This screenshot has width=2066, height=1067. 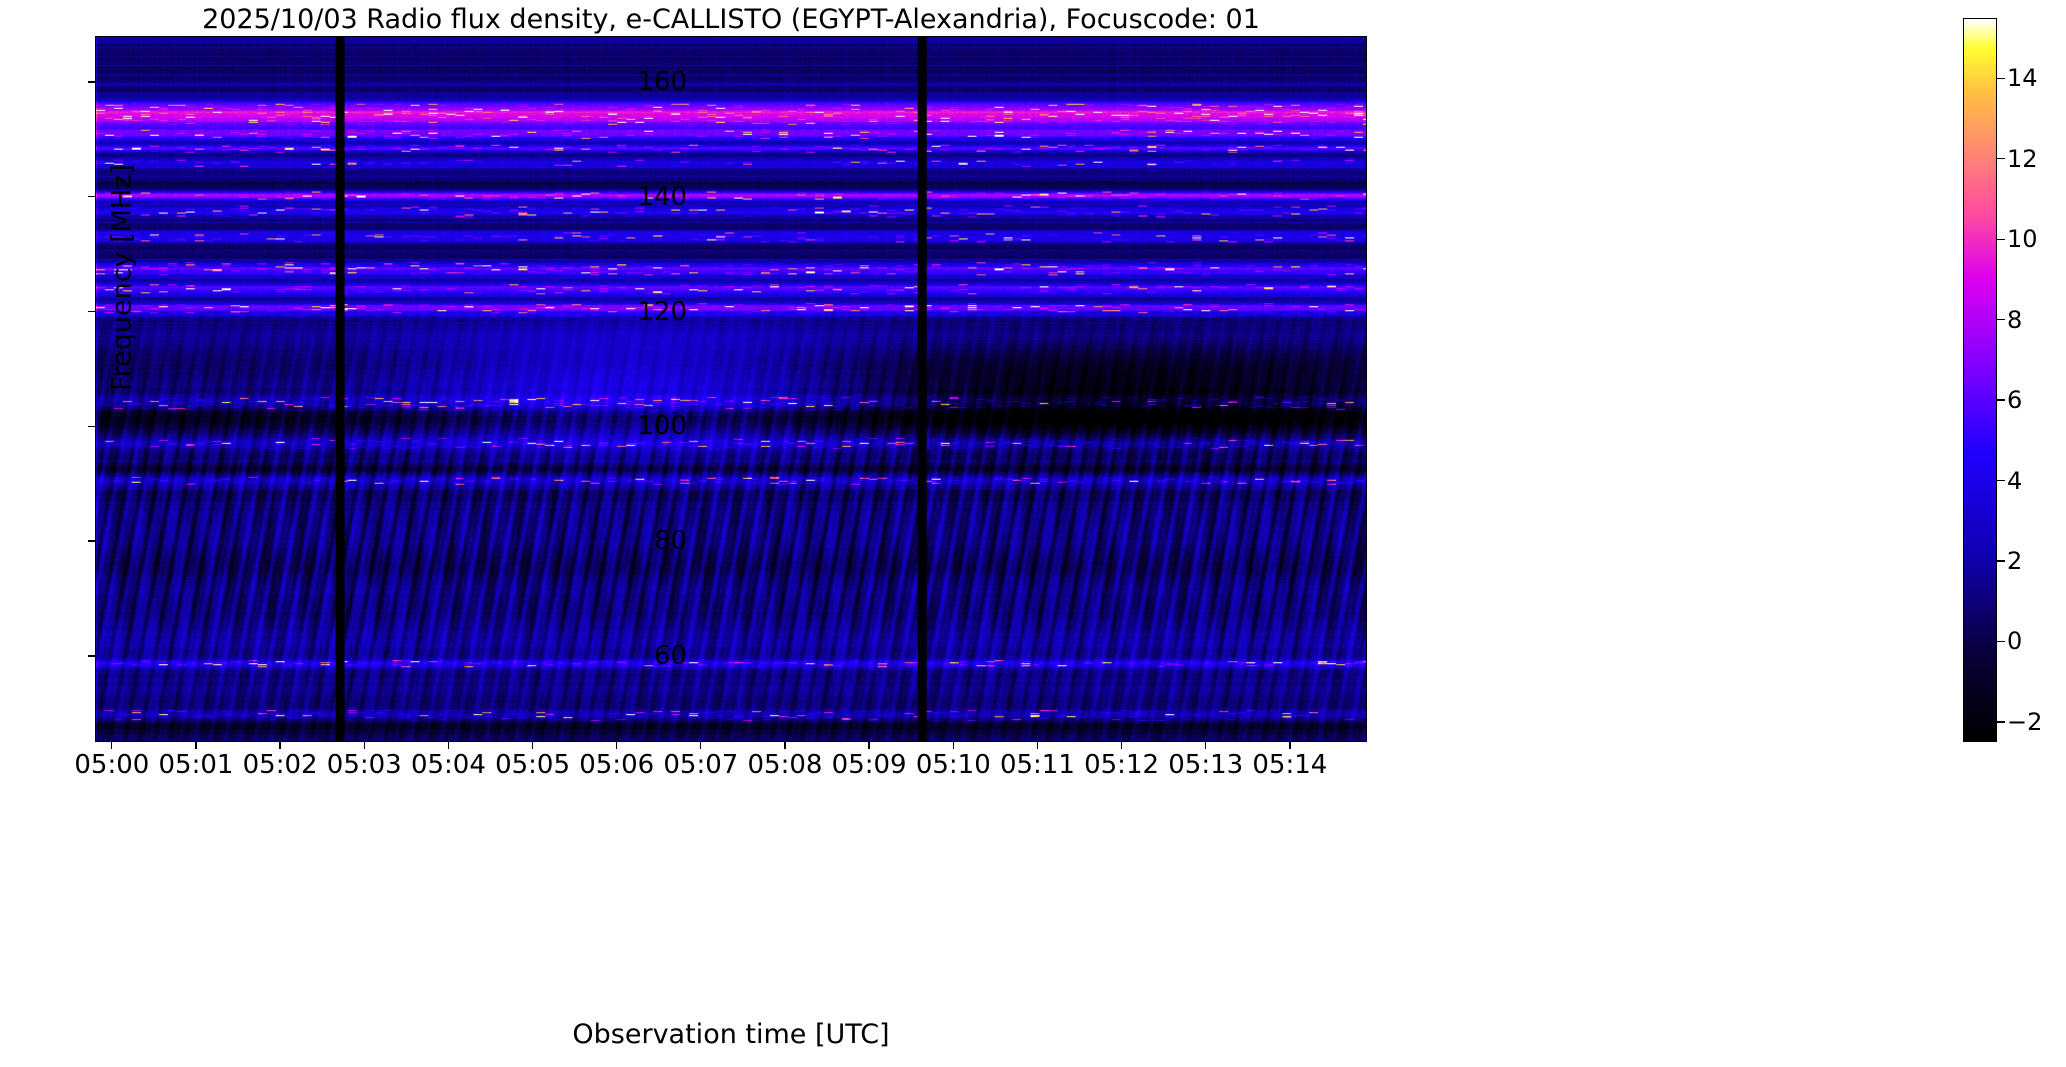 What do you see at coordinates (617, 765) in the screenshot?
I see `x-axis-tick-label: 05:06` at bounding box center [617, 765].